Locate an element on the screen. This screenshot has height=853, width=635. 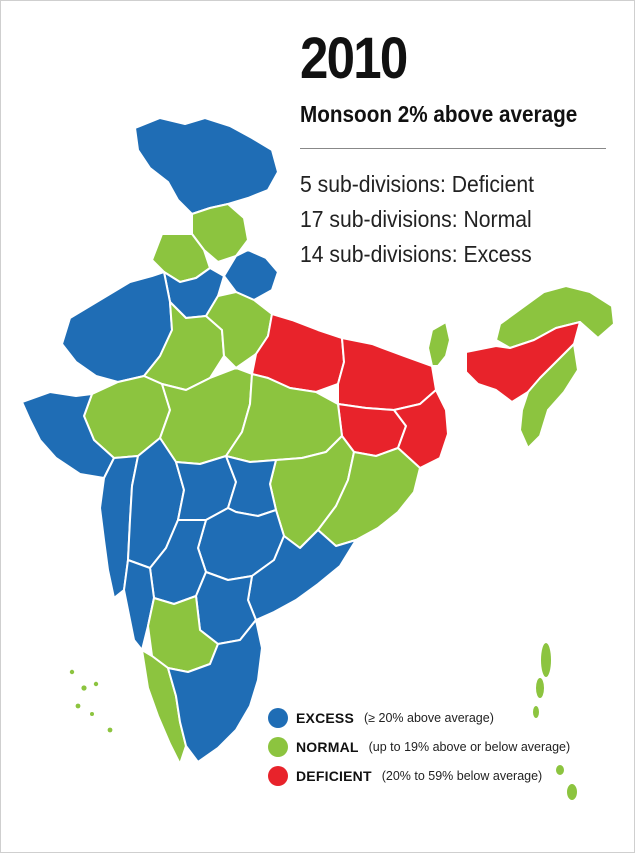
legend-swatch-normal is located at coordinates (278, 746).